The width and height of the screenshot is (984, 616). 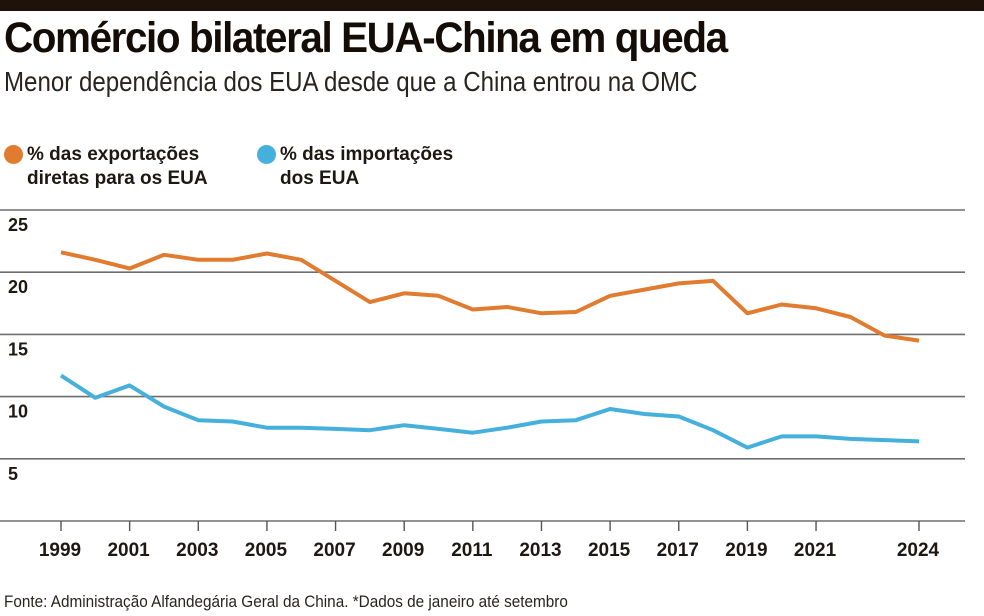 What do you see at coordinates (18, 349) in the screenshot?
I see `y-tick-label-15: 15` at bounding box center [18, 349].